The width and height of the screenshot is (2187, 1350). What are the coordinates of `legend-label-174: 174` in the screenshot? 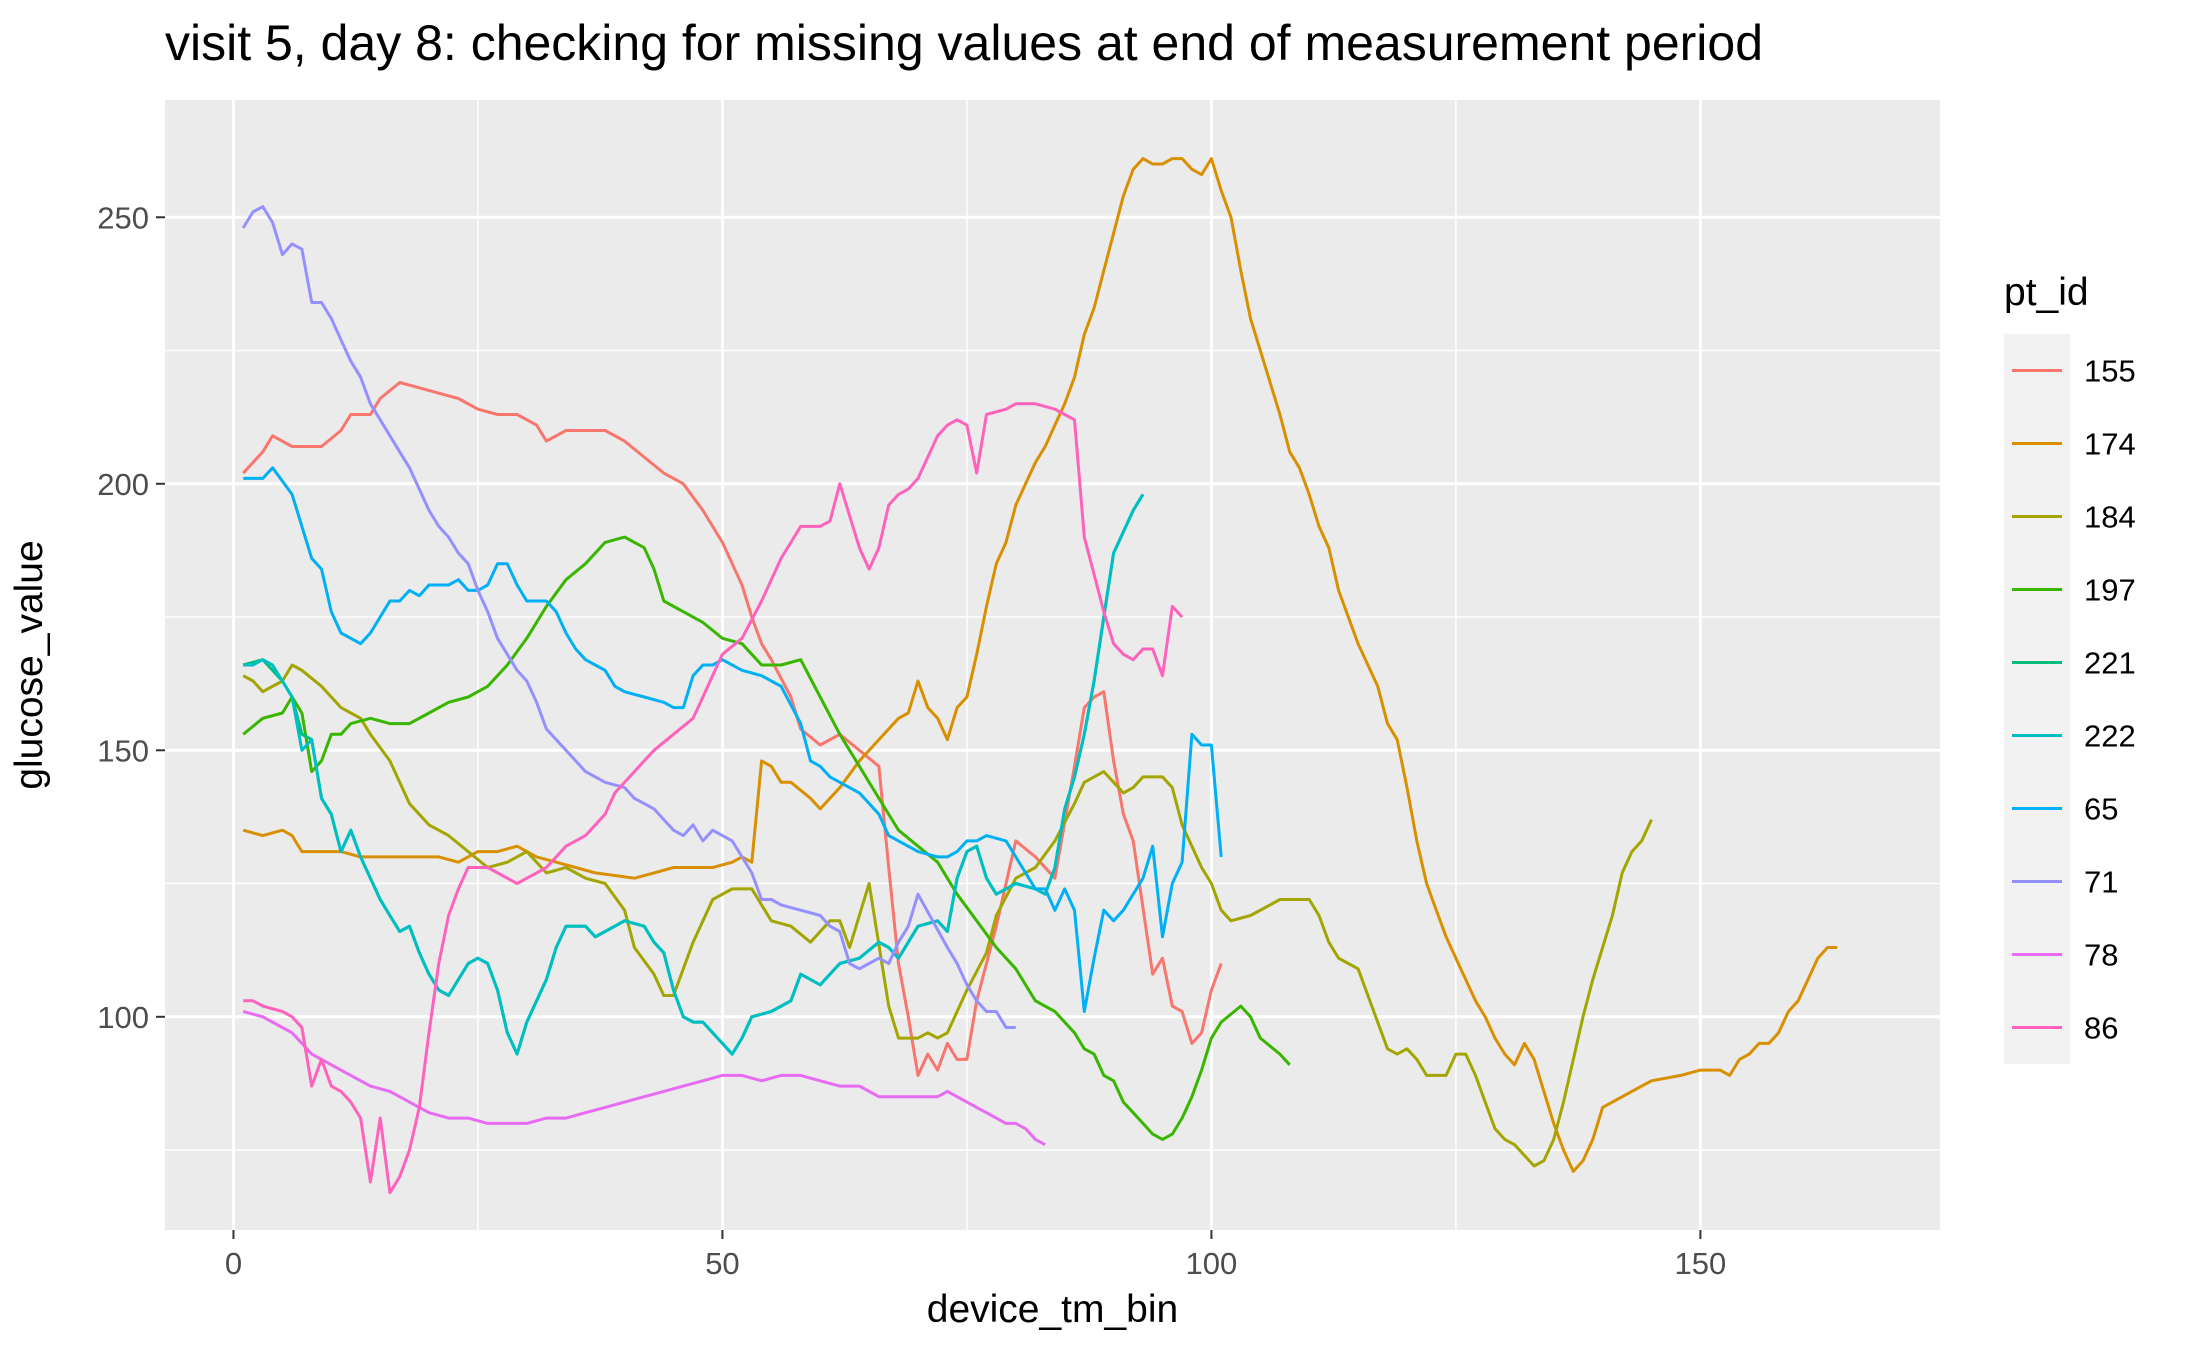 It's located at (2110, 444).